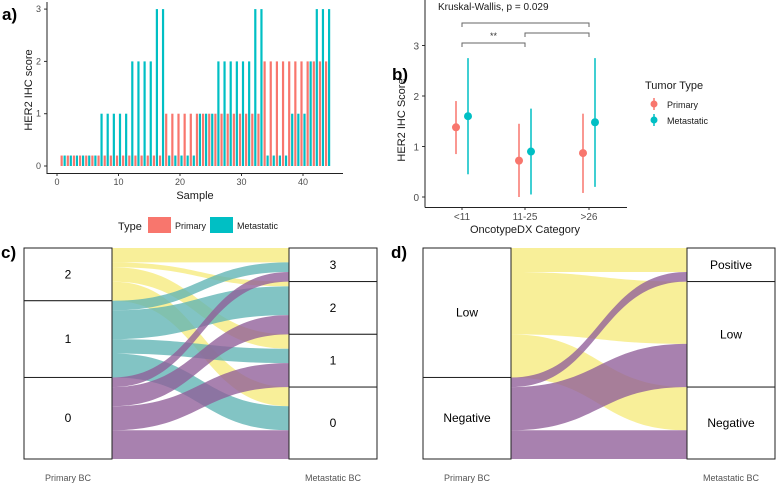 Image resolution: width=777 pixels, height=486 pixels. What do you see at coordinates (599, 329) in the screenshot?
I see `flow-negative-to-positive` at bounding box center [599, 329].